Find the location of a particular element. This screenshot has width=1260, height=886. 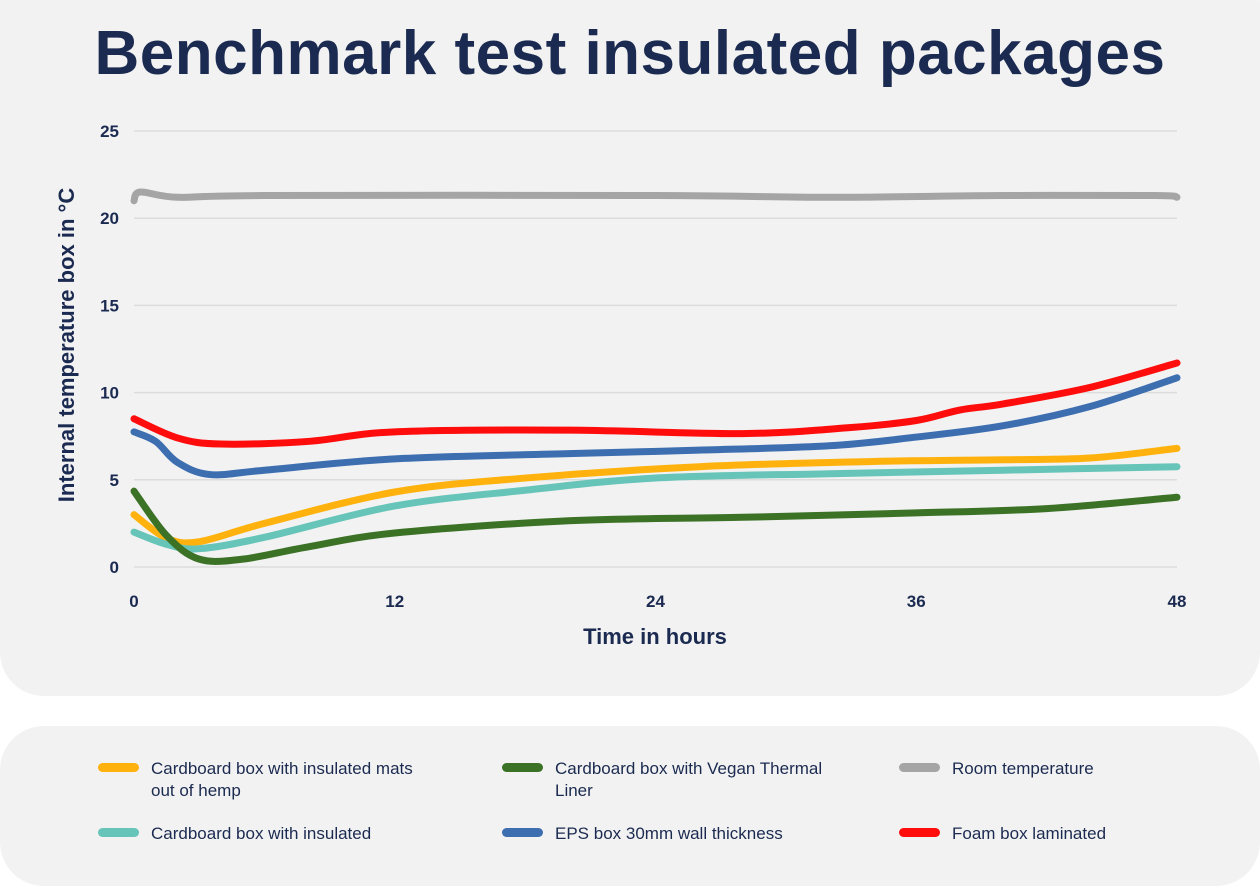

legend-item: Cardboard box with Vegan Thermal Liner is located at coordinates (663, 780).